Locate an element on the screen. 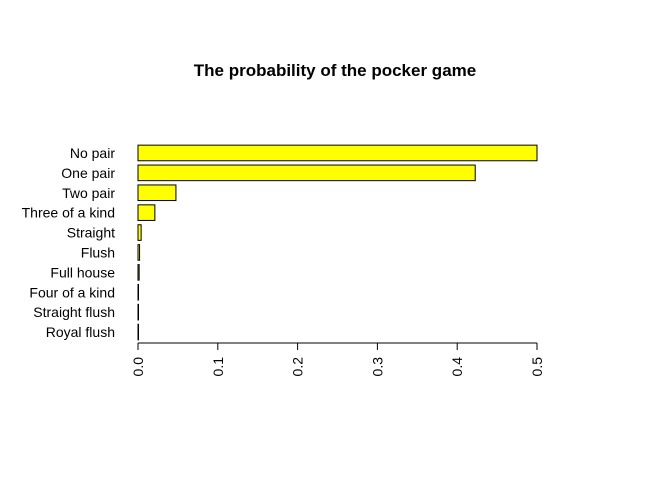 Image resolution: width=672 pixels, height=480 pixels. x-tick-label: 0.5 is located at coordinates (537, 367).